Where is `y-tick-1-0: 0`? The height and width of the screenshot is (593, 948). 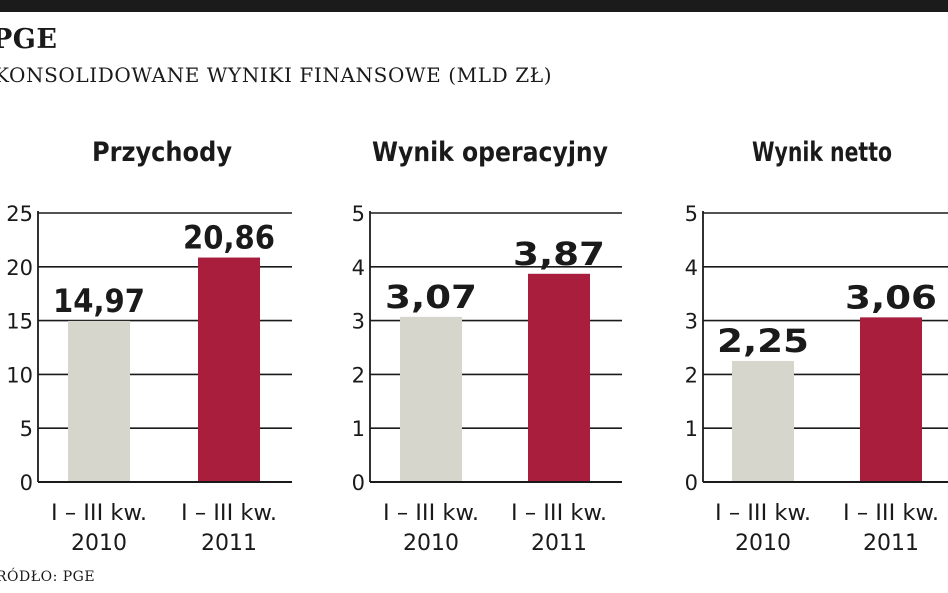 y-tick-1-0: 0 is located at coordinates (26, 483).